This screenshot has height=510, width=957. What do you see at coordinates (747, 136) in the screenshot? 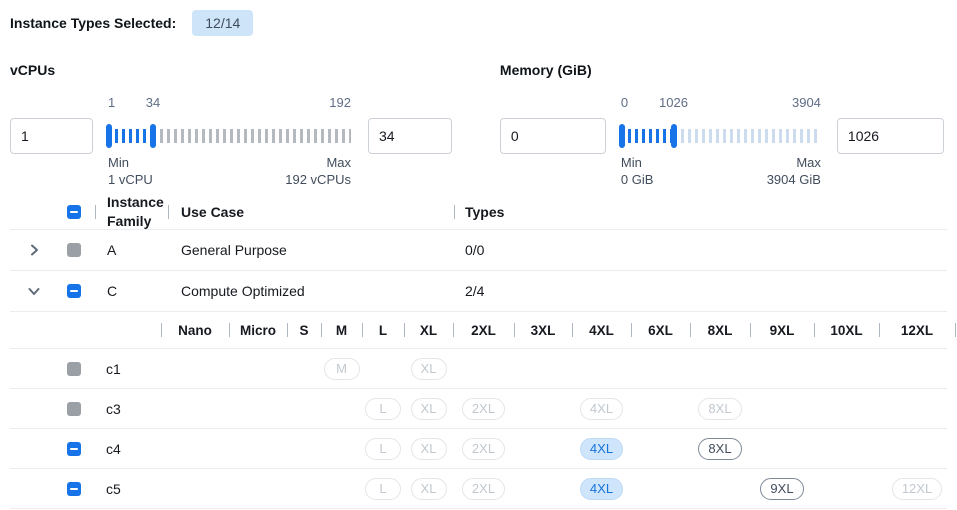
I see `memory-slider-inactive-ticks` at bounding box center [747, 136].